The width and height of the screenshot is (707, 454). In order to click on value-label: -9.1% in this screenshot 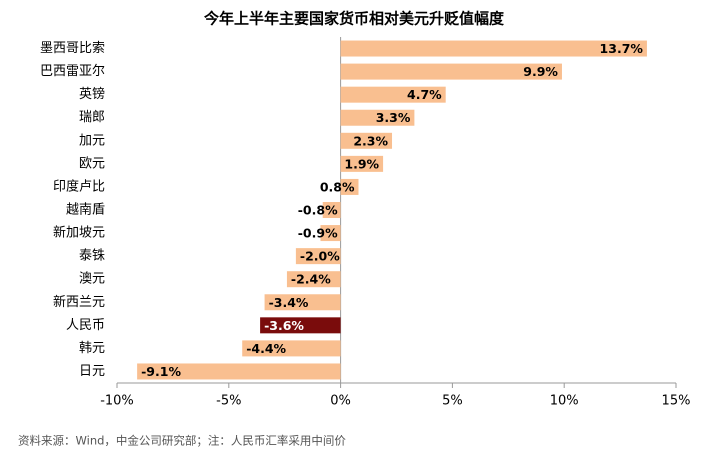, I will do `click(161, 371)`.